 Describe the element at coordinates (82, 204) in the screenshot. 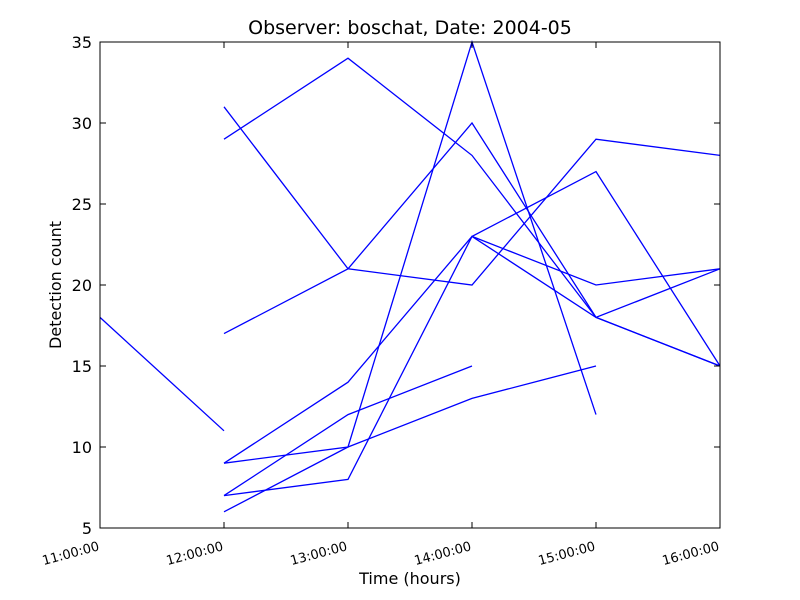

I see `y-tick-label: 25` at that location.